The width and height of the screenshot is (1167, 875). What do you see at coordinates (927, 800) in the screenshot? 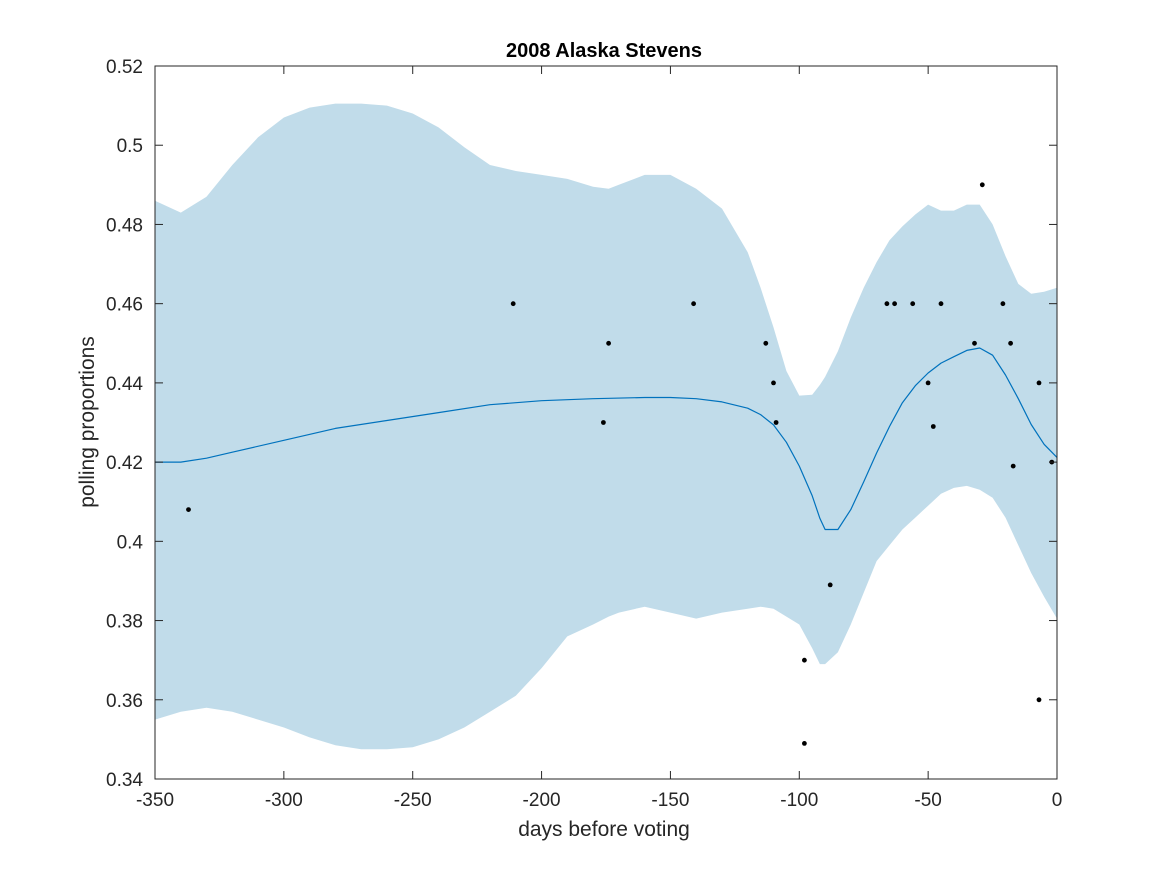
I see `x-tick-label: -50` at bounding box center [927, 800].